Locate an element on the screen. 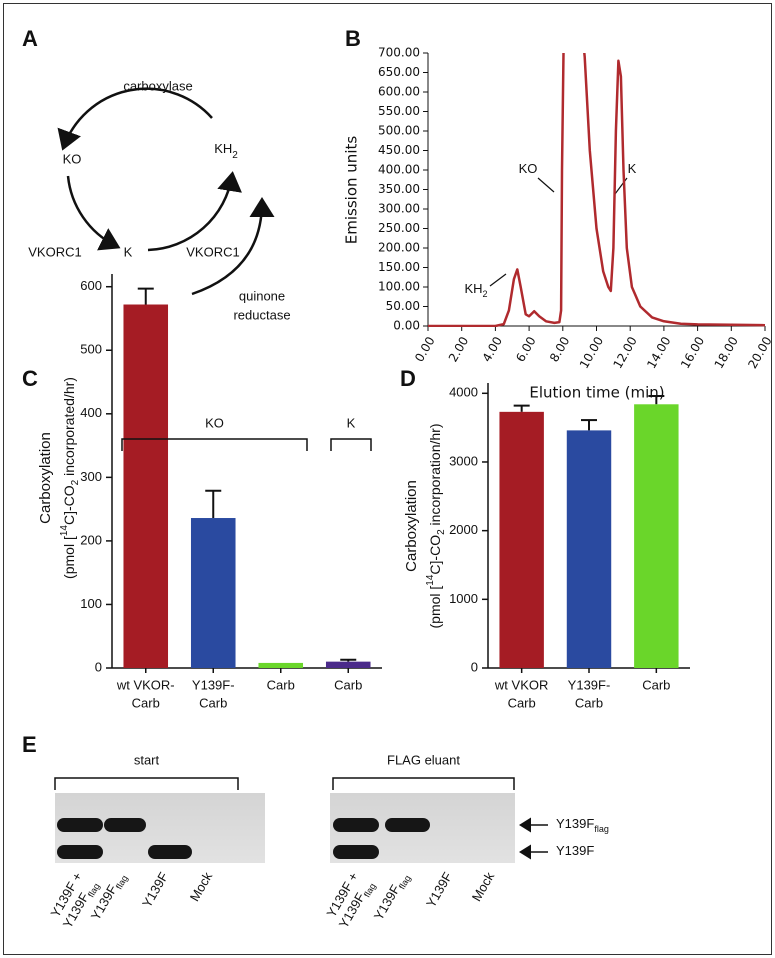 The height and width of the screenshot is (958, 775). y-tick-label: 550.00 is located at coordinates (399, 111).